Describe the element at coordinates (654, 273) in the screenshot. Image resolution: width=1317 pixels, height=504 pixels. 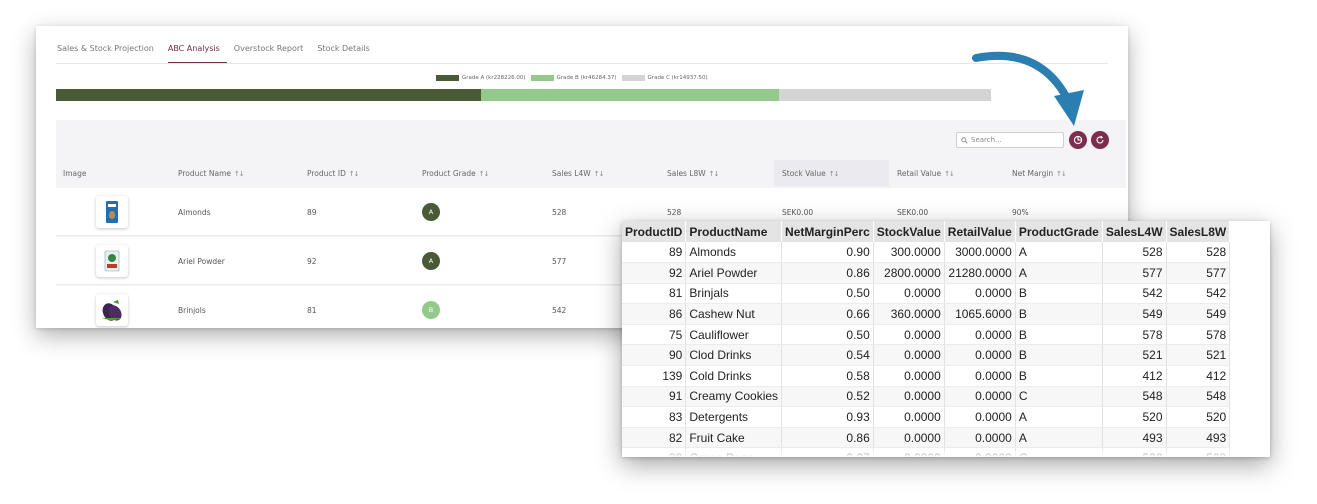
I see `data-table-cell: 92` at that location.